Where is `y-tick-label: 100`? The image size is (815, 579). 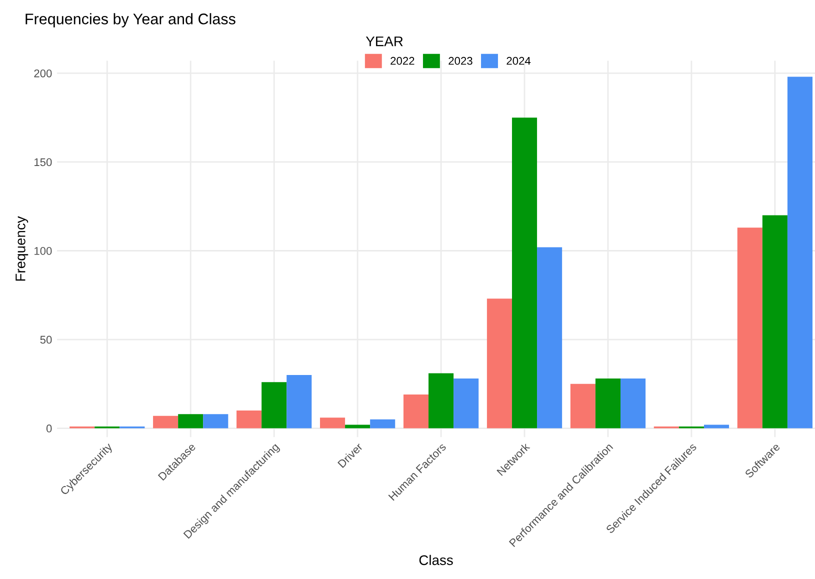
y-tick-label: 100 is located at coordinates (43, 251).